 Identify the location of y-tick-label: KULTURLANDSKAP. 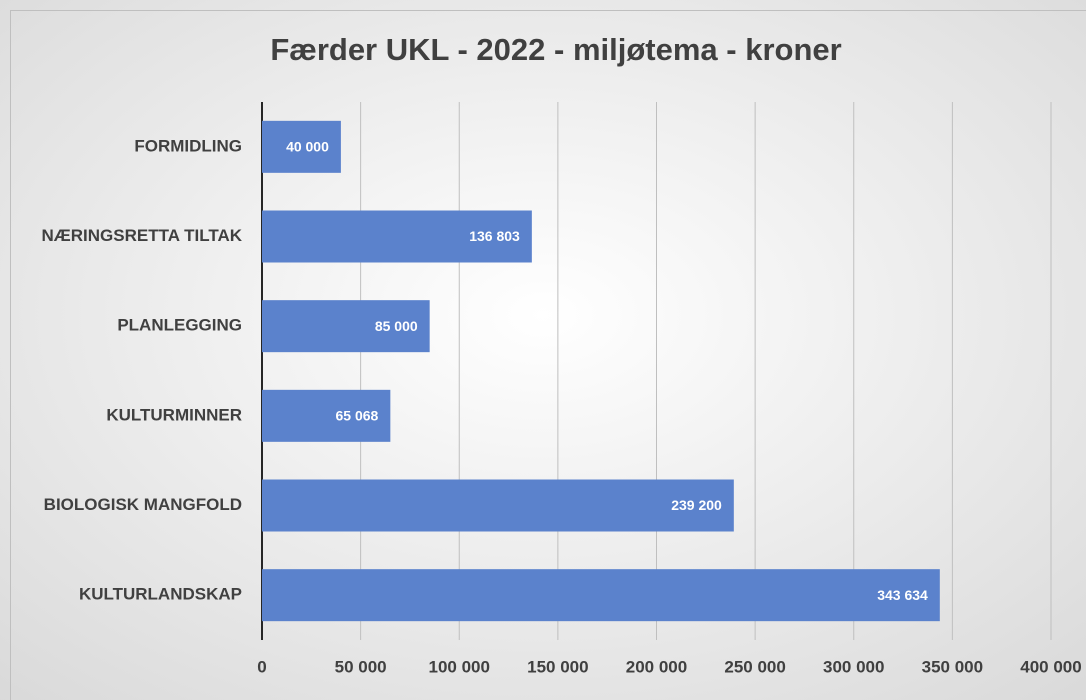
(160, 594).